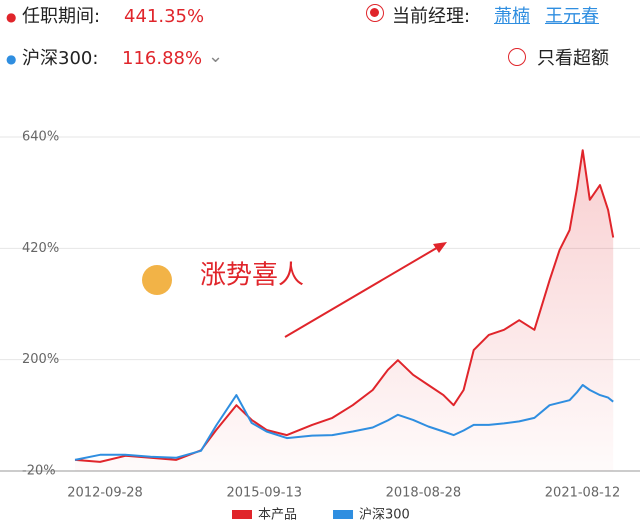 The width and height of the screenshot is (640, 526). Describe the element at coordinates (39, 471) in the screenshot. I see `y-tick-label: -20%` at that location.